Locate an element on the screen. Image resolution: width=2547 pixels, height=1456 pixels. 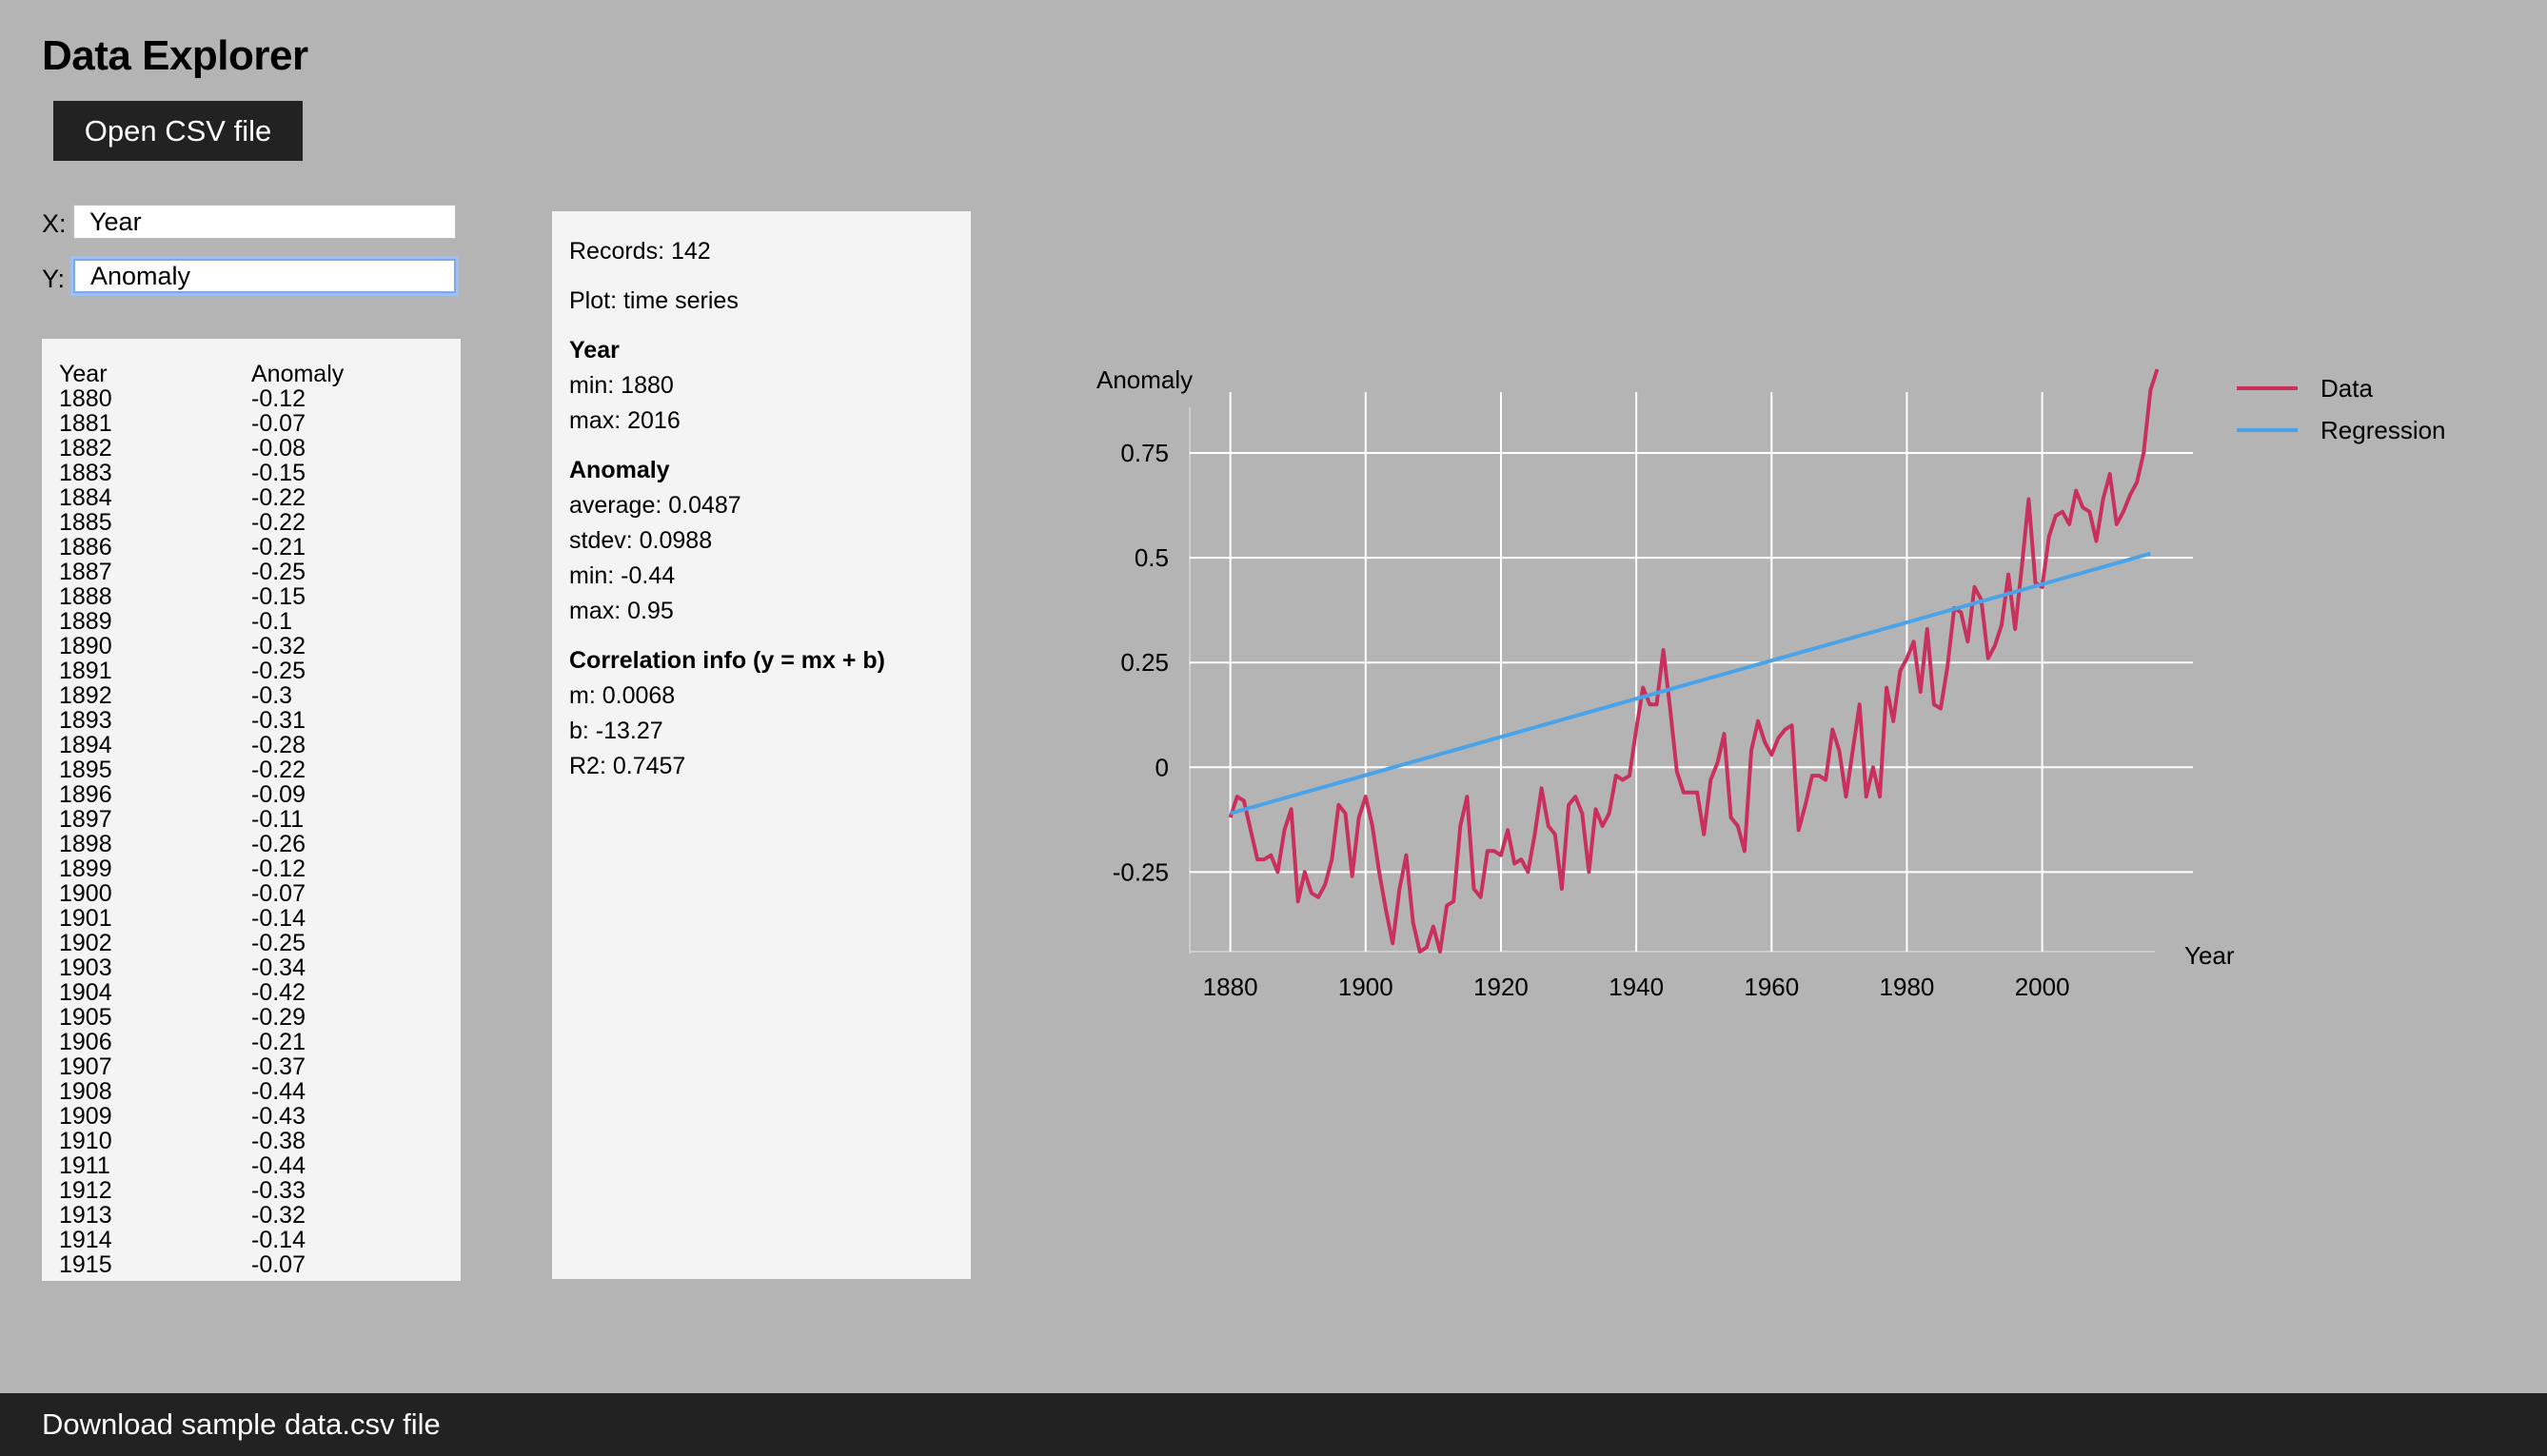
table-cell-anomaly: -0.09 is located at coordinates (278, 794).